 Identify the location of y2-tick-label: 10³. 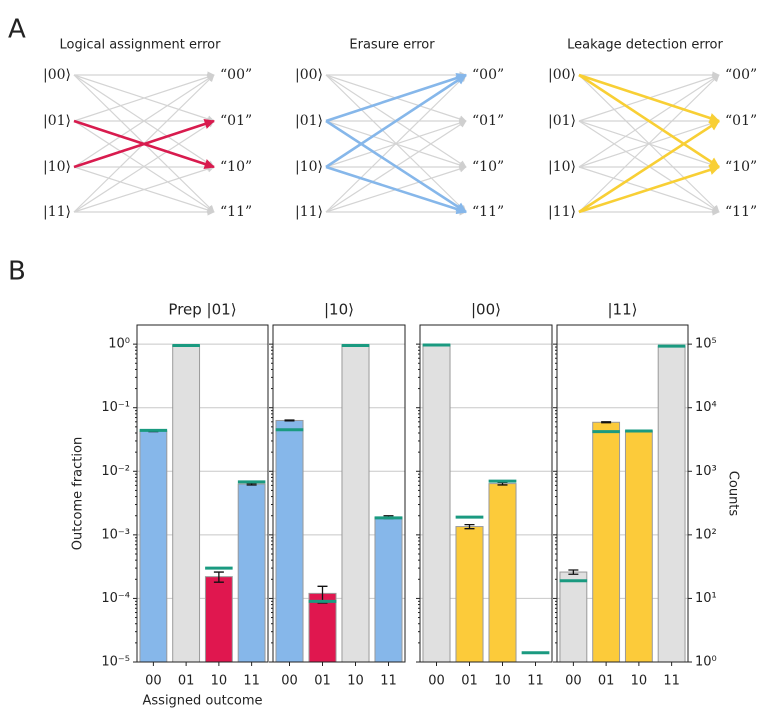
(706, 471).